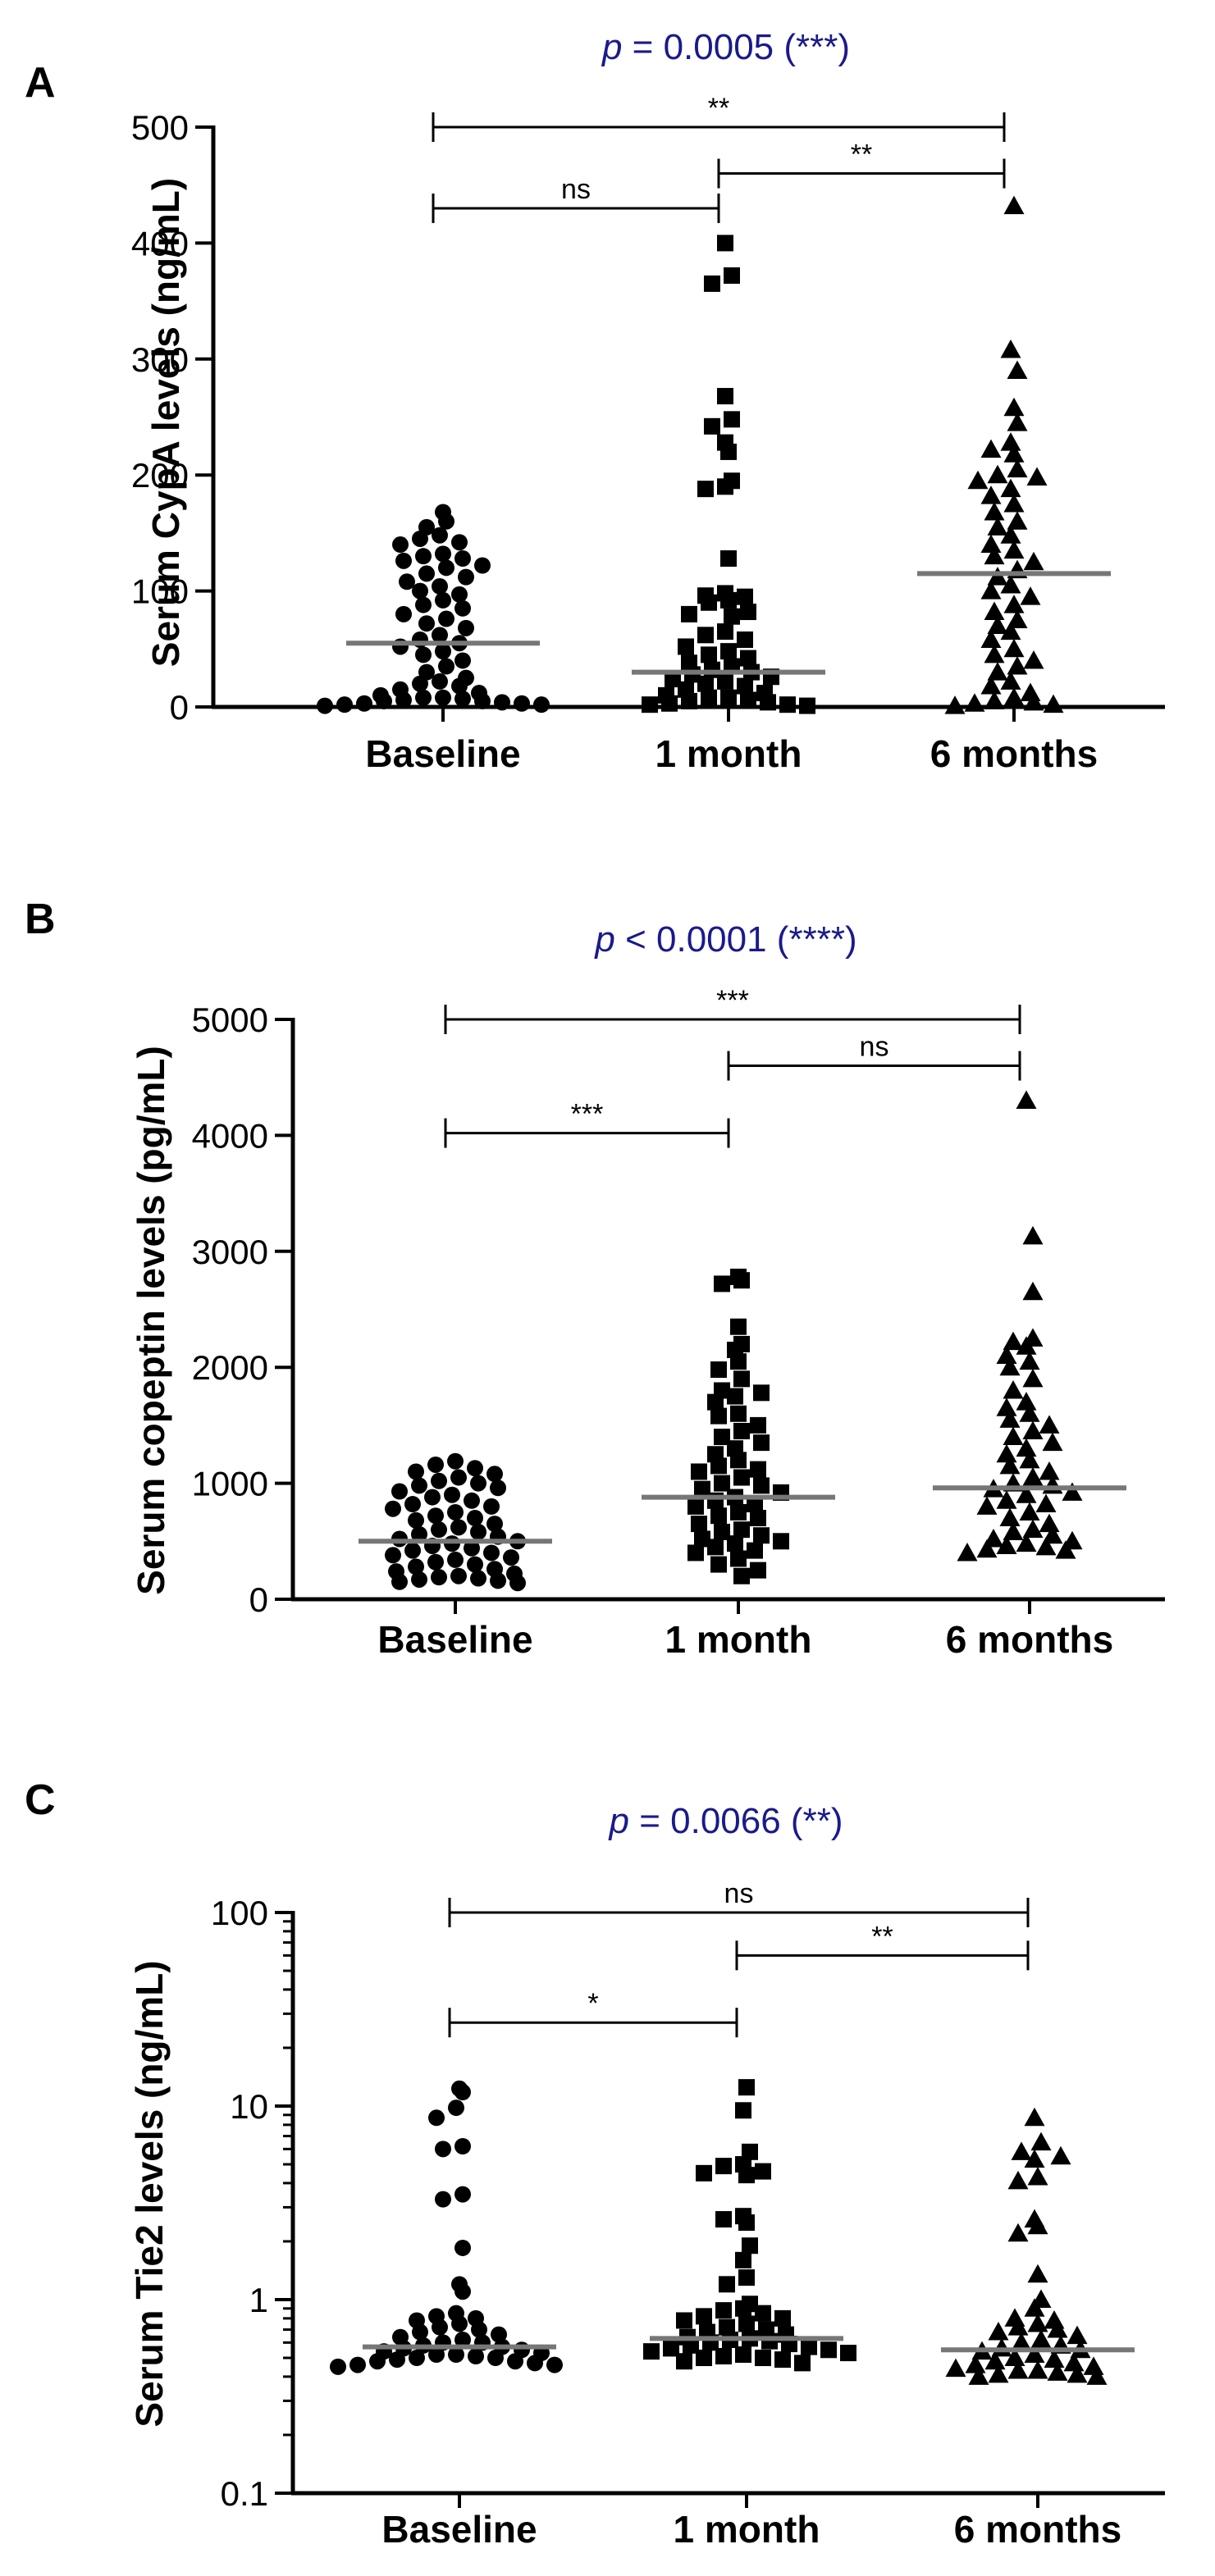 The image size is (1215, 2576). Describe the element at coordinates (1014, 753) in the screenshot. I see `x-tick-label: 6 months` at that location.